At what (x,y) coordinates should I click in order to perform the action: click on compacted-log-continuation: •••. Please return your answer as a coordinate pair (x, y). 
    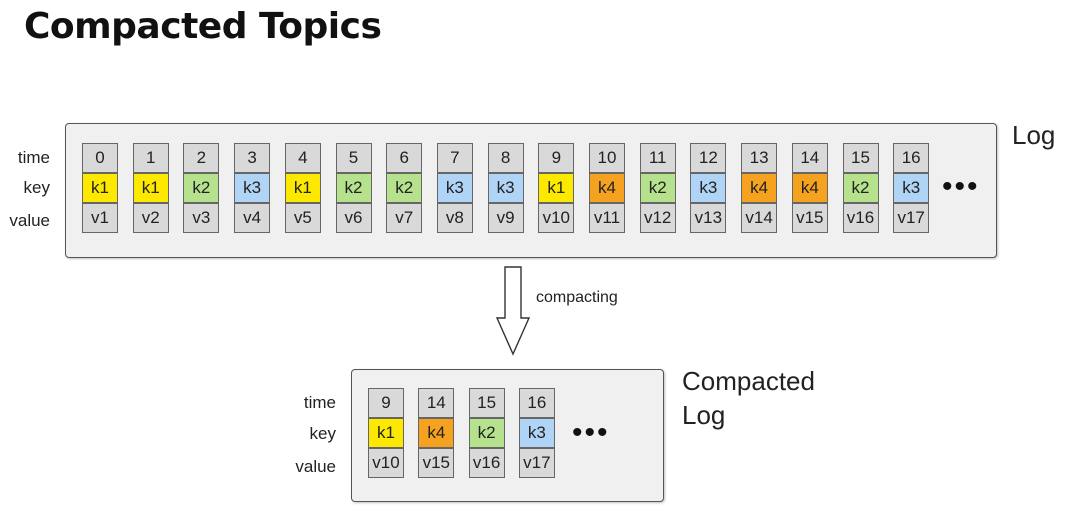
    Looking at the image, I should click on (591, 432).